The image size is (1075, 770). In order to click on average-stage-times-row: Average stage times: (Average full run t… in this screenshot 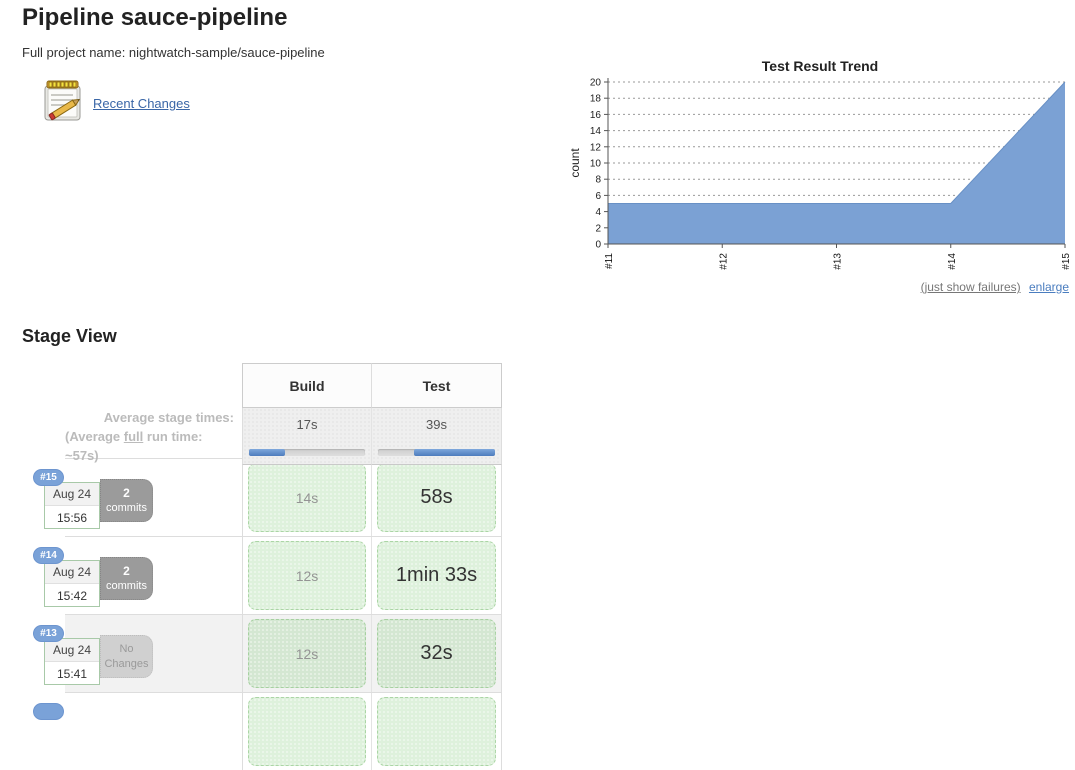, I will do `click(283, 436)`.